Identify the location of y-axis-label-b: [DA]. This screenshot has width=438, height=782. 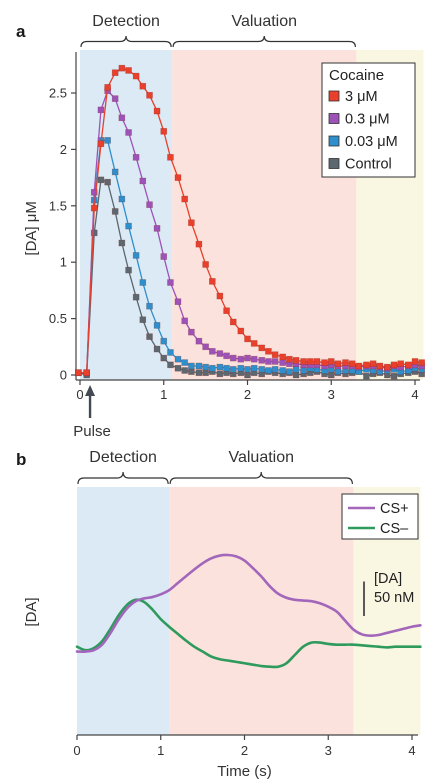
(31, 611).